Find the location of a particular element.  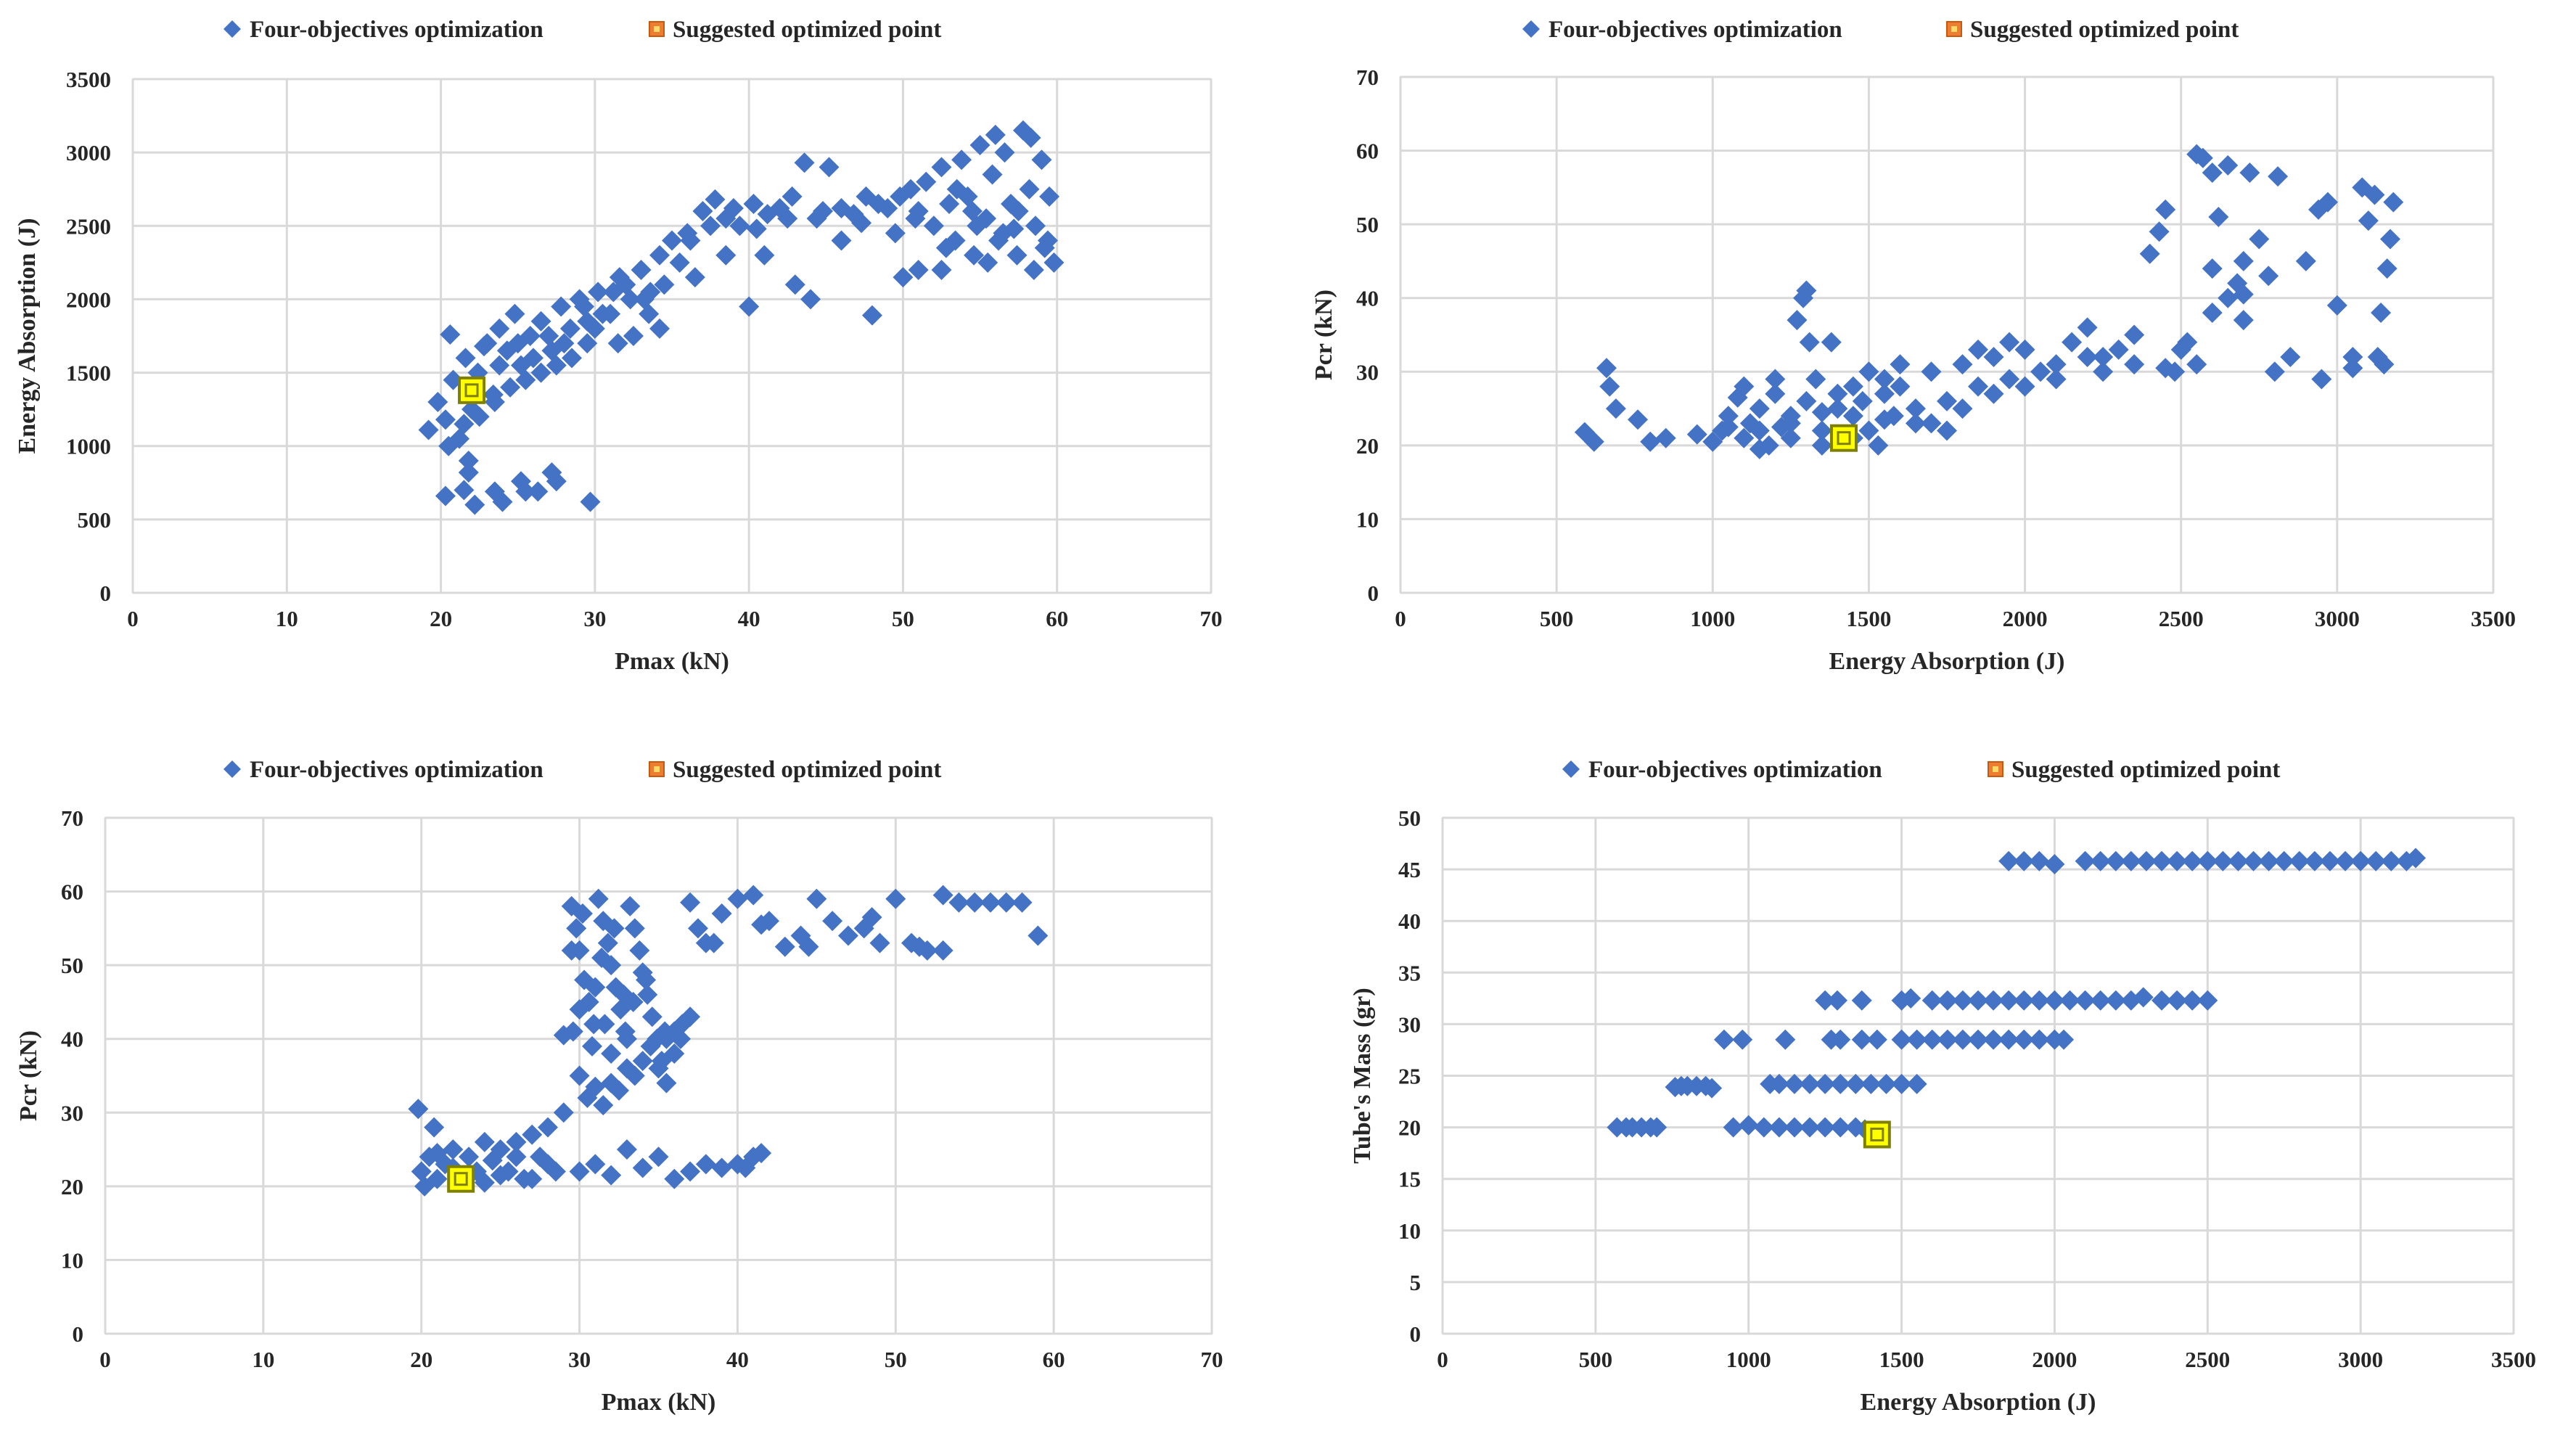

legend-optimized-marker-inner is located at coordinates (657, 769).